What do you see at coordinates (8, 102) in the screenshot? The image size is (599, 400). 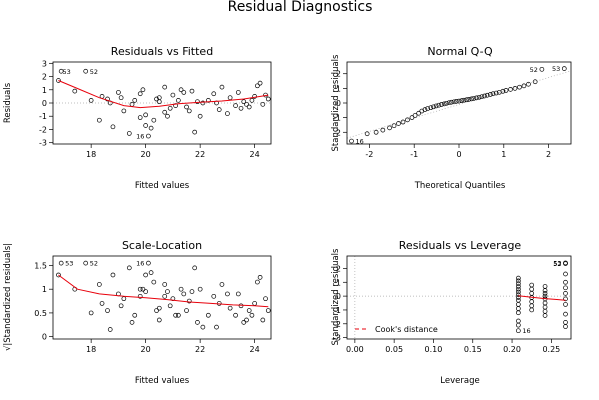 I see `y-axis-label: Residuals` at bounding box center [8, 102].